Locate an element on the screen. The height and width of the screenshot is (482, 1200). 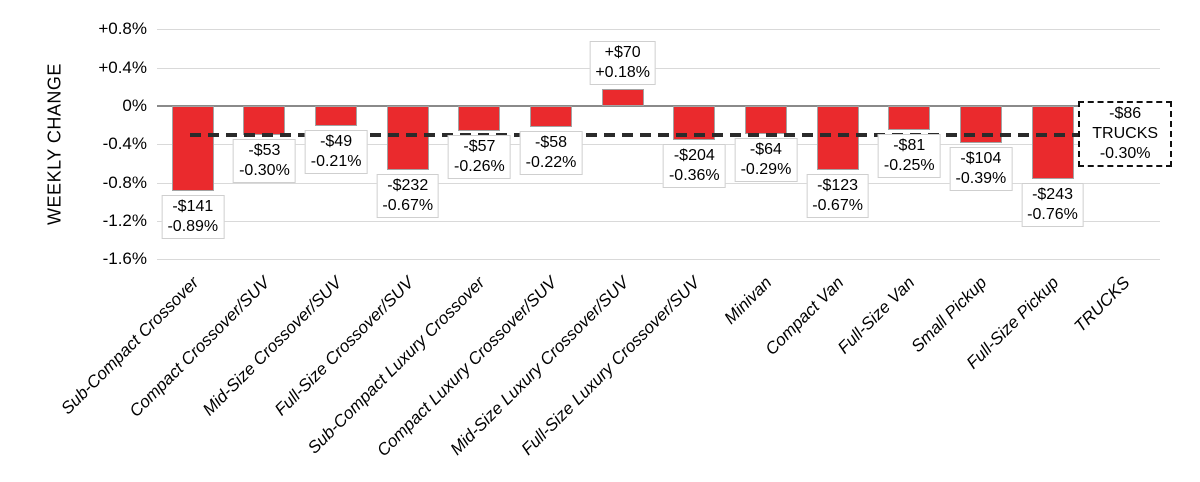
data-label-compact-luxury-crossover-suv: -$58 -0.22% is located at coordinates (551, 153).